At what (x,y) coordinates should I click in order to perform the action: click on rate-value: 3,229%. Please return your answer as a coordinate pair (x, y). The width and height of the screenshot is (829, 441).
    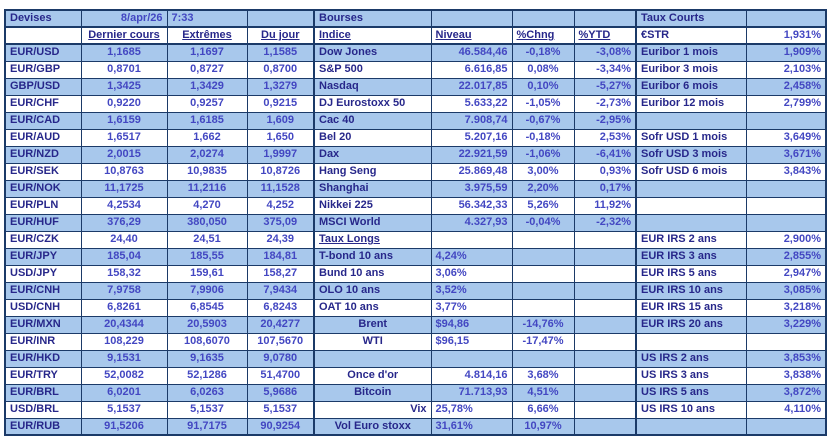
    Looking at the image, I should click on (786, 324).